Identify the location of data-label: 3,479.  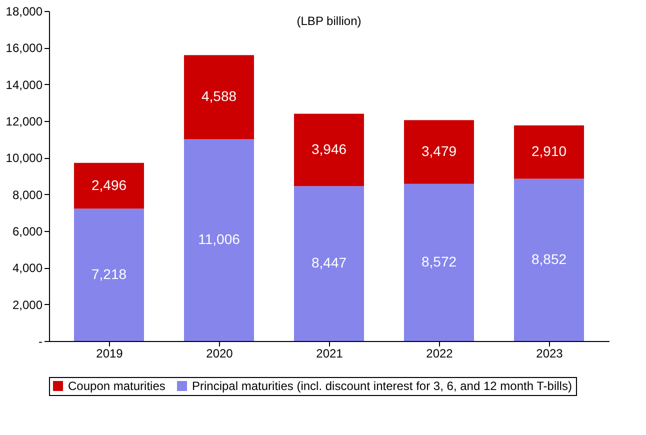
(439, 150).